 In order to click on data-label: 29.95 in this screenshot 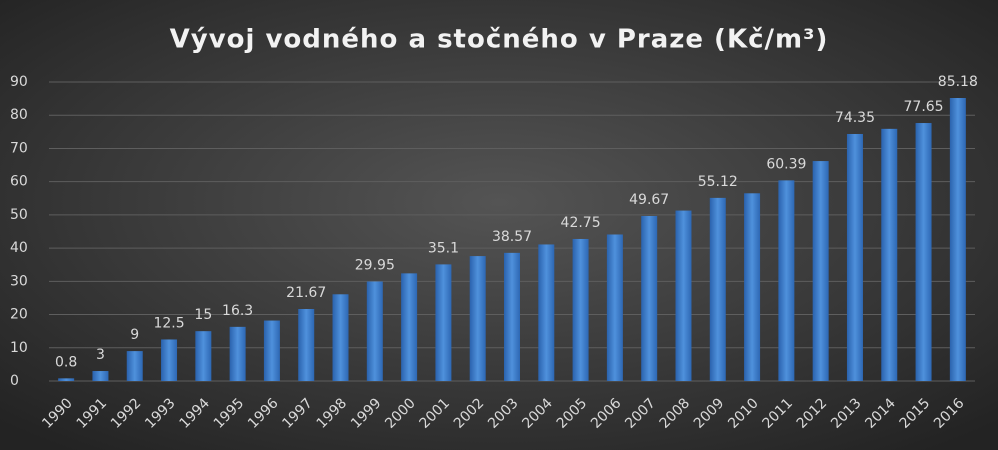, I will do `click(375, 265)`.